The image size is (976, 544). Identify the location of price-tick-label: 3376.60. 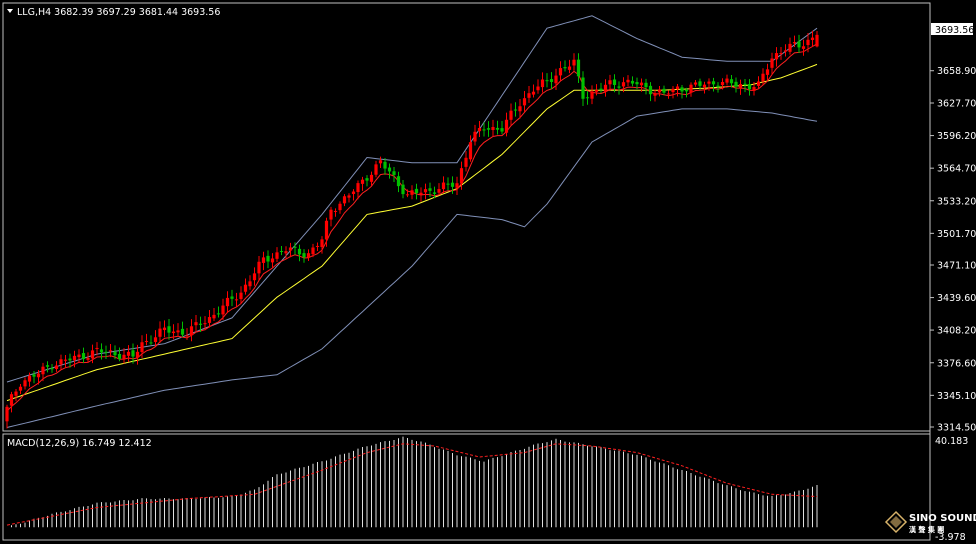
(956, 363).